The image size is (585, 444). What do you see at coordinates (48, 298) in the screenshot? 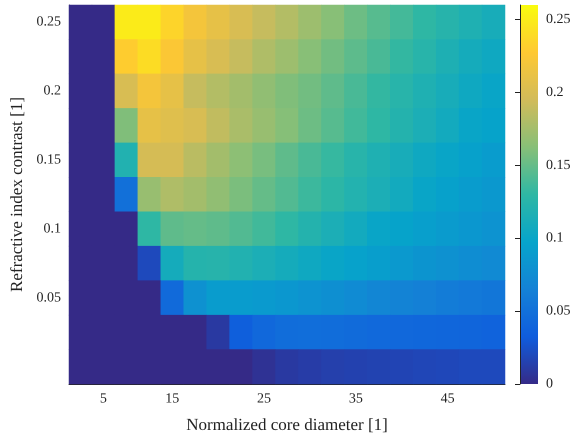
I see `y-tick-label: 0.05` at bounding box center [48, 298].